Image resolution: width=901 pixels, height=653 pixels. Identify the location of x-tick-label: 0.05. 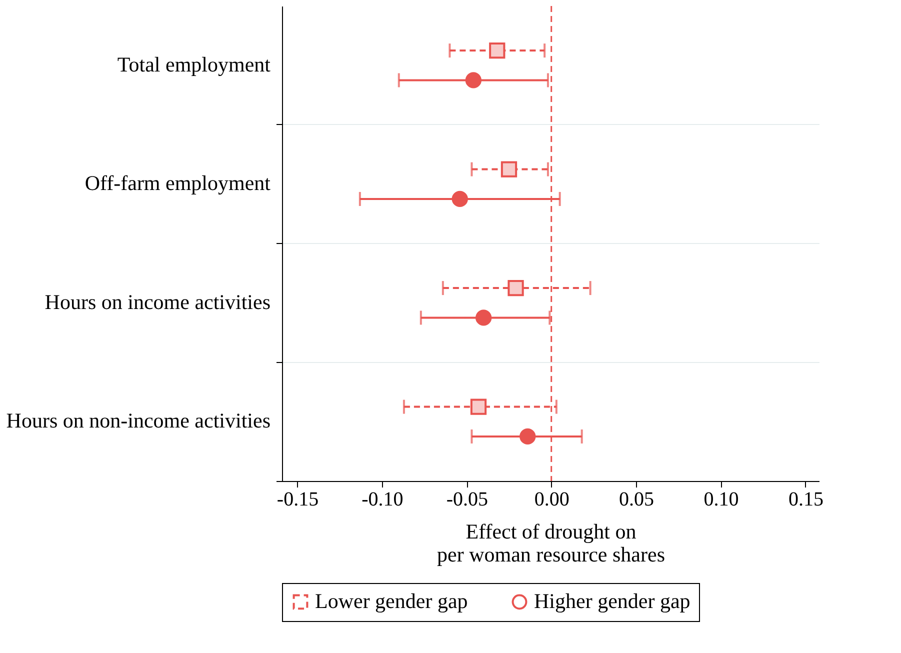
(636, 499).